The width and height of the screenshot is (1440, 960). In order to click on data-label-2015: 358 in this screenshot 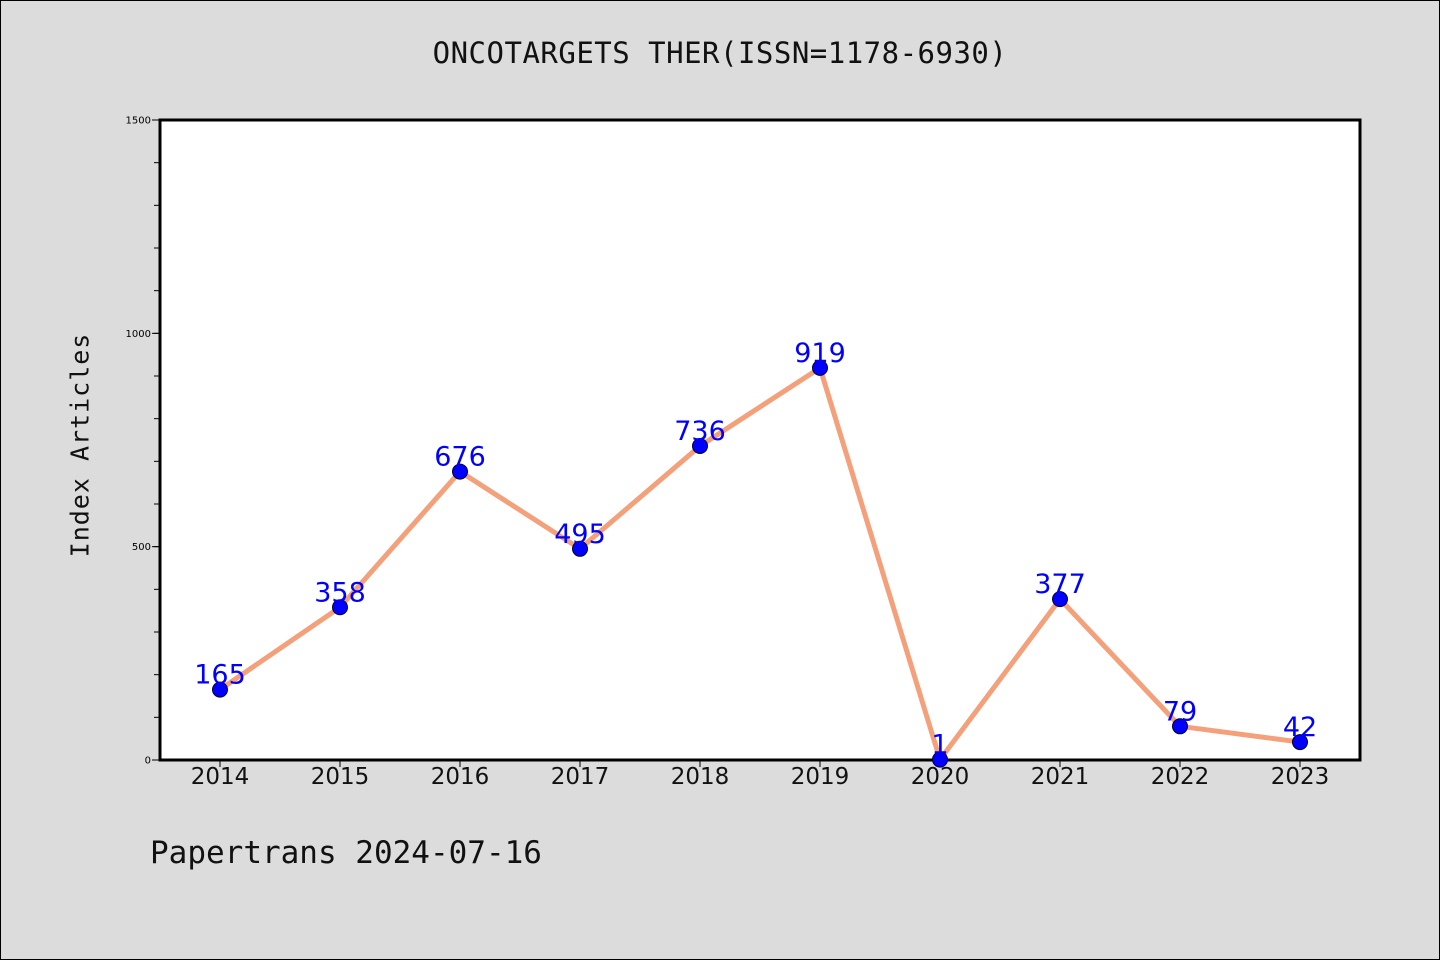, I will do `click(340, 592)`.